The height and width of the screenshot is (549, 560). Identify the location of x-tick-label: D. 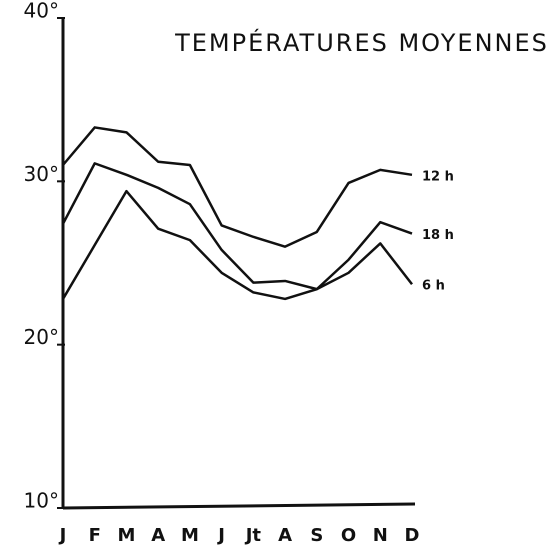
(412, 535).